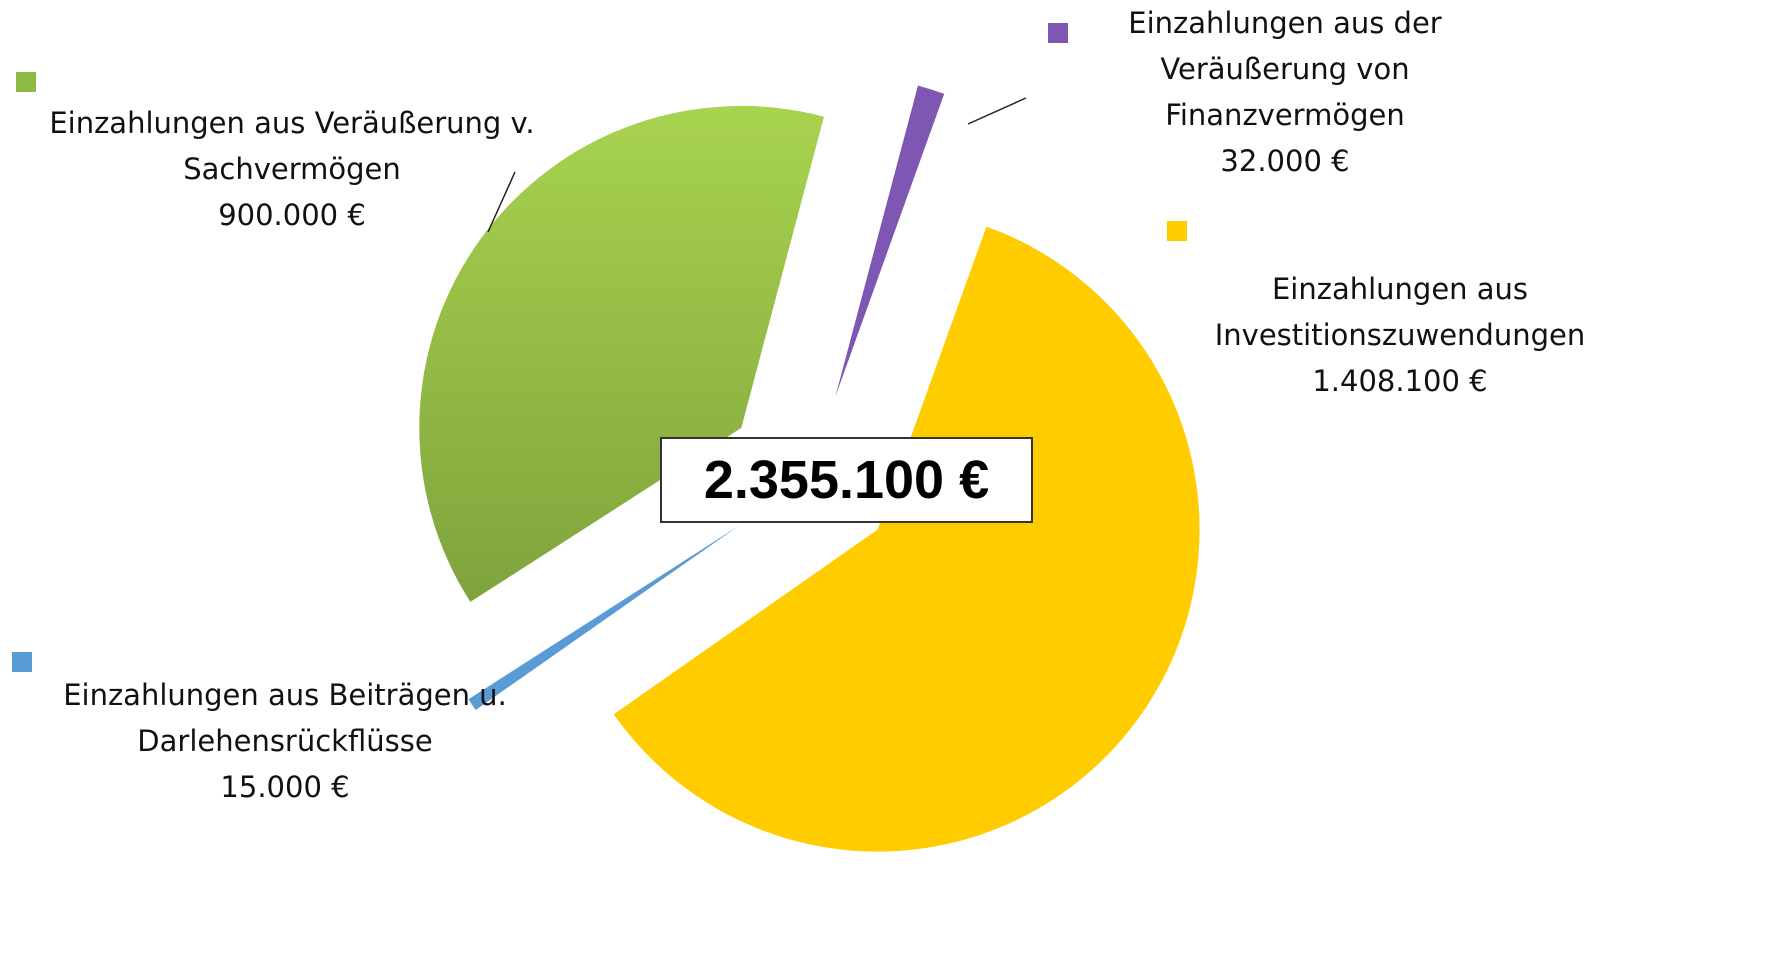 This screenshot has width=1772, height=956. I want to click on total-label: 2.355.100 €, so click(846, 480).